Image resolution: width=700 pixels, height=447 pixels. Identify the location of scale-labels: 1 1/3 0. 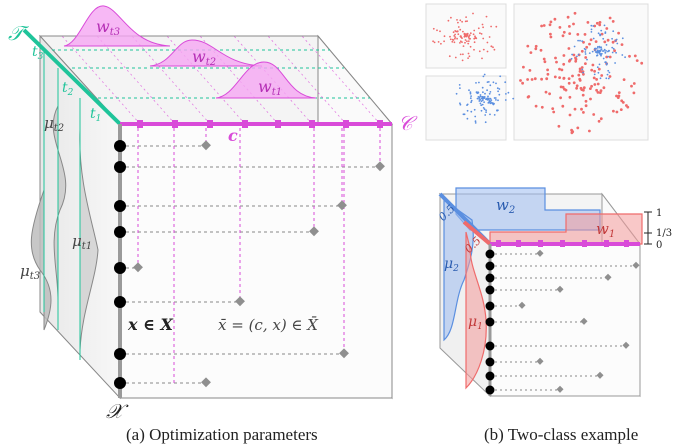
(664, 229).